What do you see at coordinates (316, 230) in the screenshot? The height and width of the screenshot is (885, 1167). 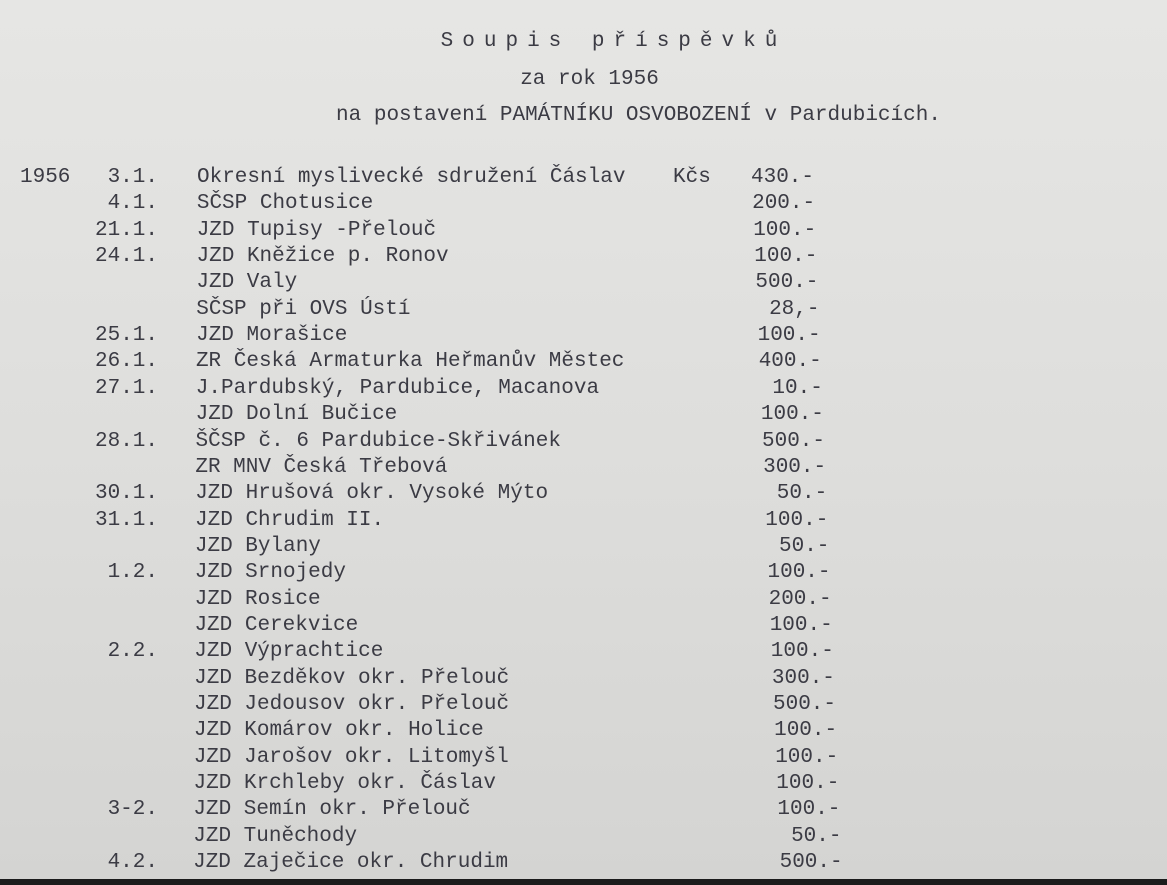 I see `name: JZD Tupisy -Přelouč` at bounding box center [316, 230].